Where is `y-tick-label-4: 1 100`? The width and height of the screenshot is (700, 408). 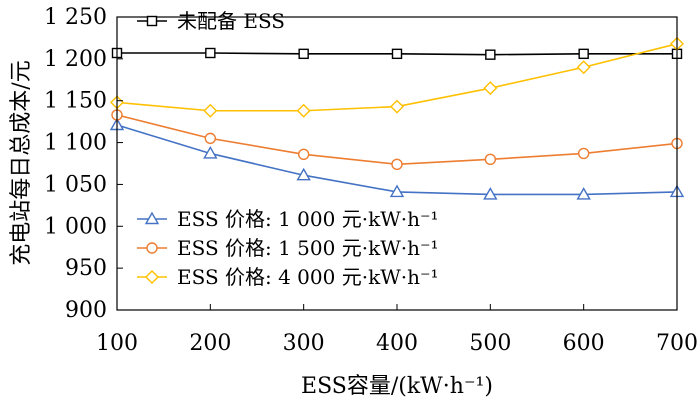
y-tick-label-4: 1 100 is located at coordinates (75, 143).